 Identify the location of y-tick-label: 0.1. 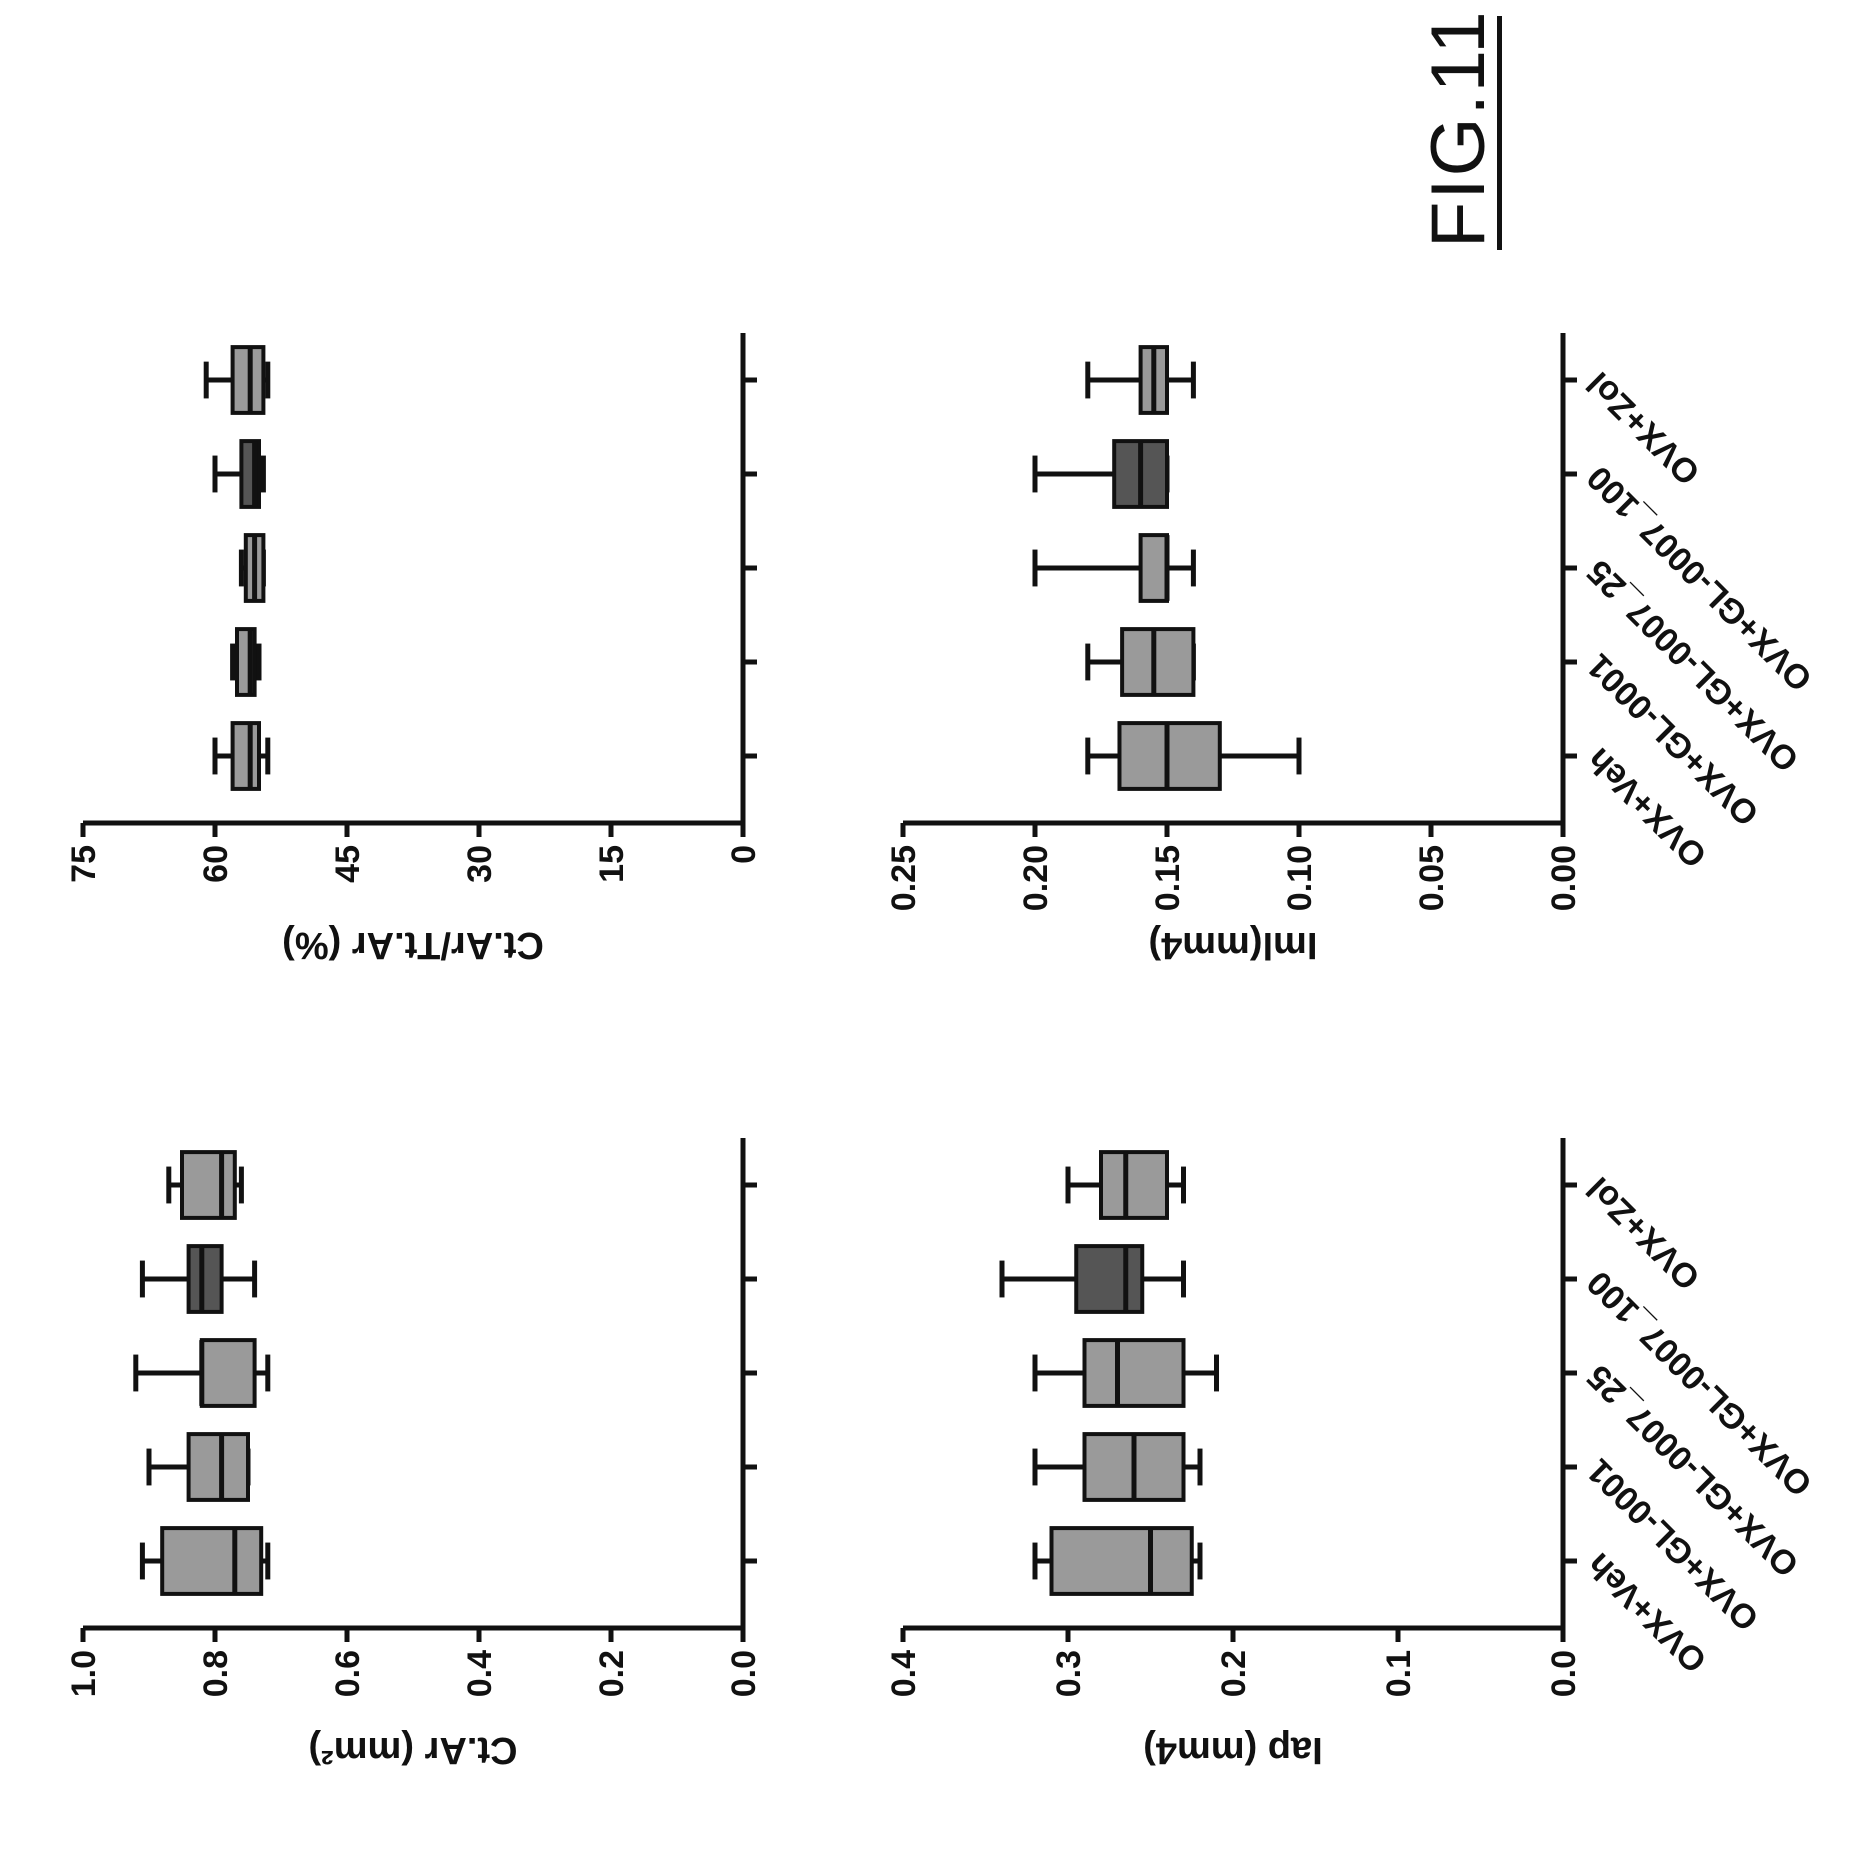
(1399, 1673).